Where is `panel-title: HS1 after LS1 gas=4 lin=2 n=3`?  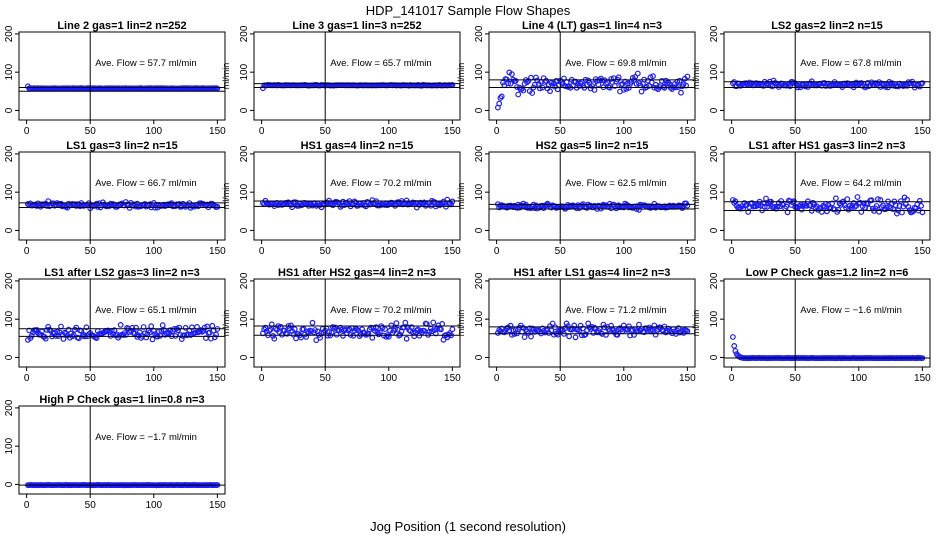 panel-title: HS1 after LS1 gas=4 lin=2 n=3 is located at coordinates (592, 273).